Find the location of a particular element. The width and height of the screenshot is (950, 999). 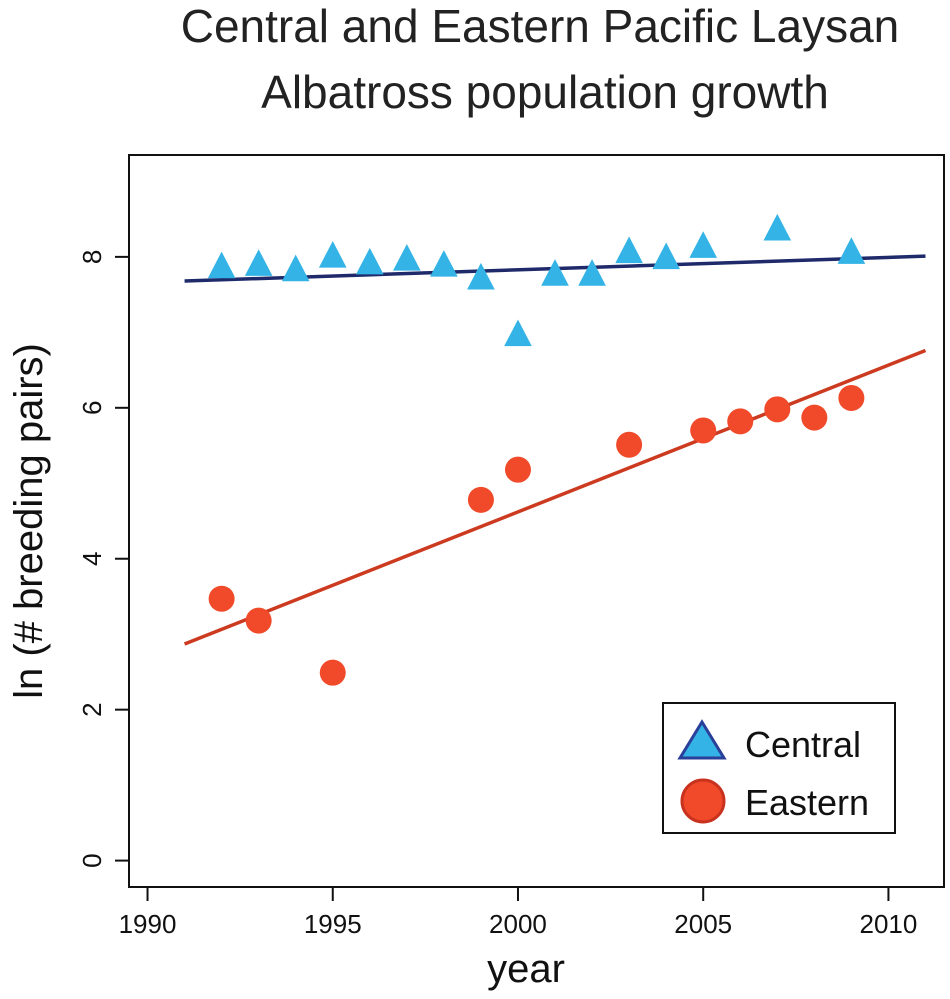

x-axis-ticks: 1990 1995 2000 2005 2010 is located at coordinates (518, 913).